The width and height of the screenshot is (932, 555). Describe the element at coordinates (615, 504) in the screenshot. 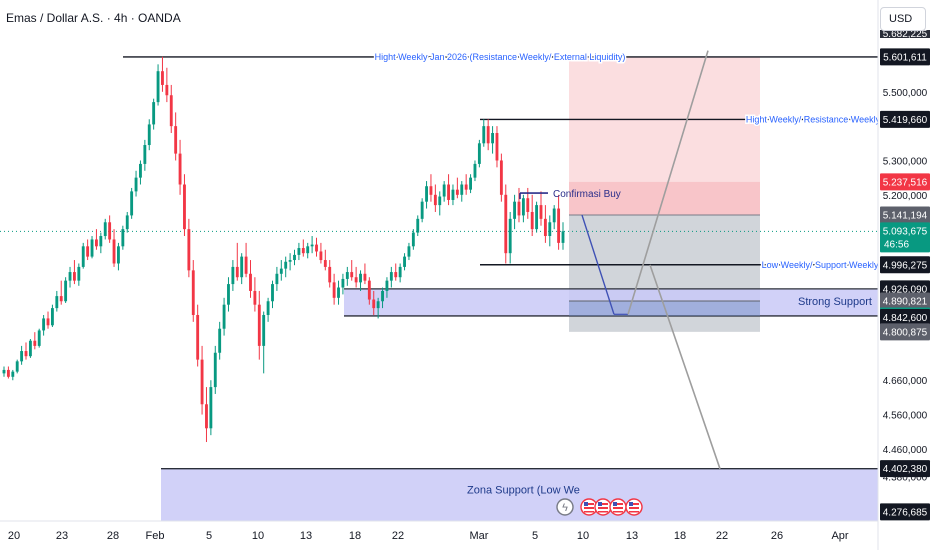

I see `flag-canton` at that location.